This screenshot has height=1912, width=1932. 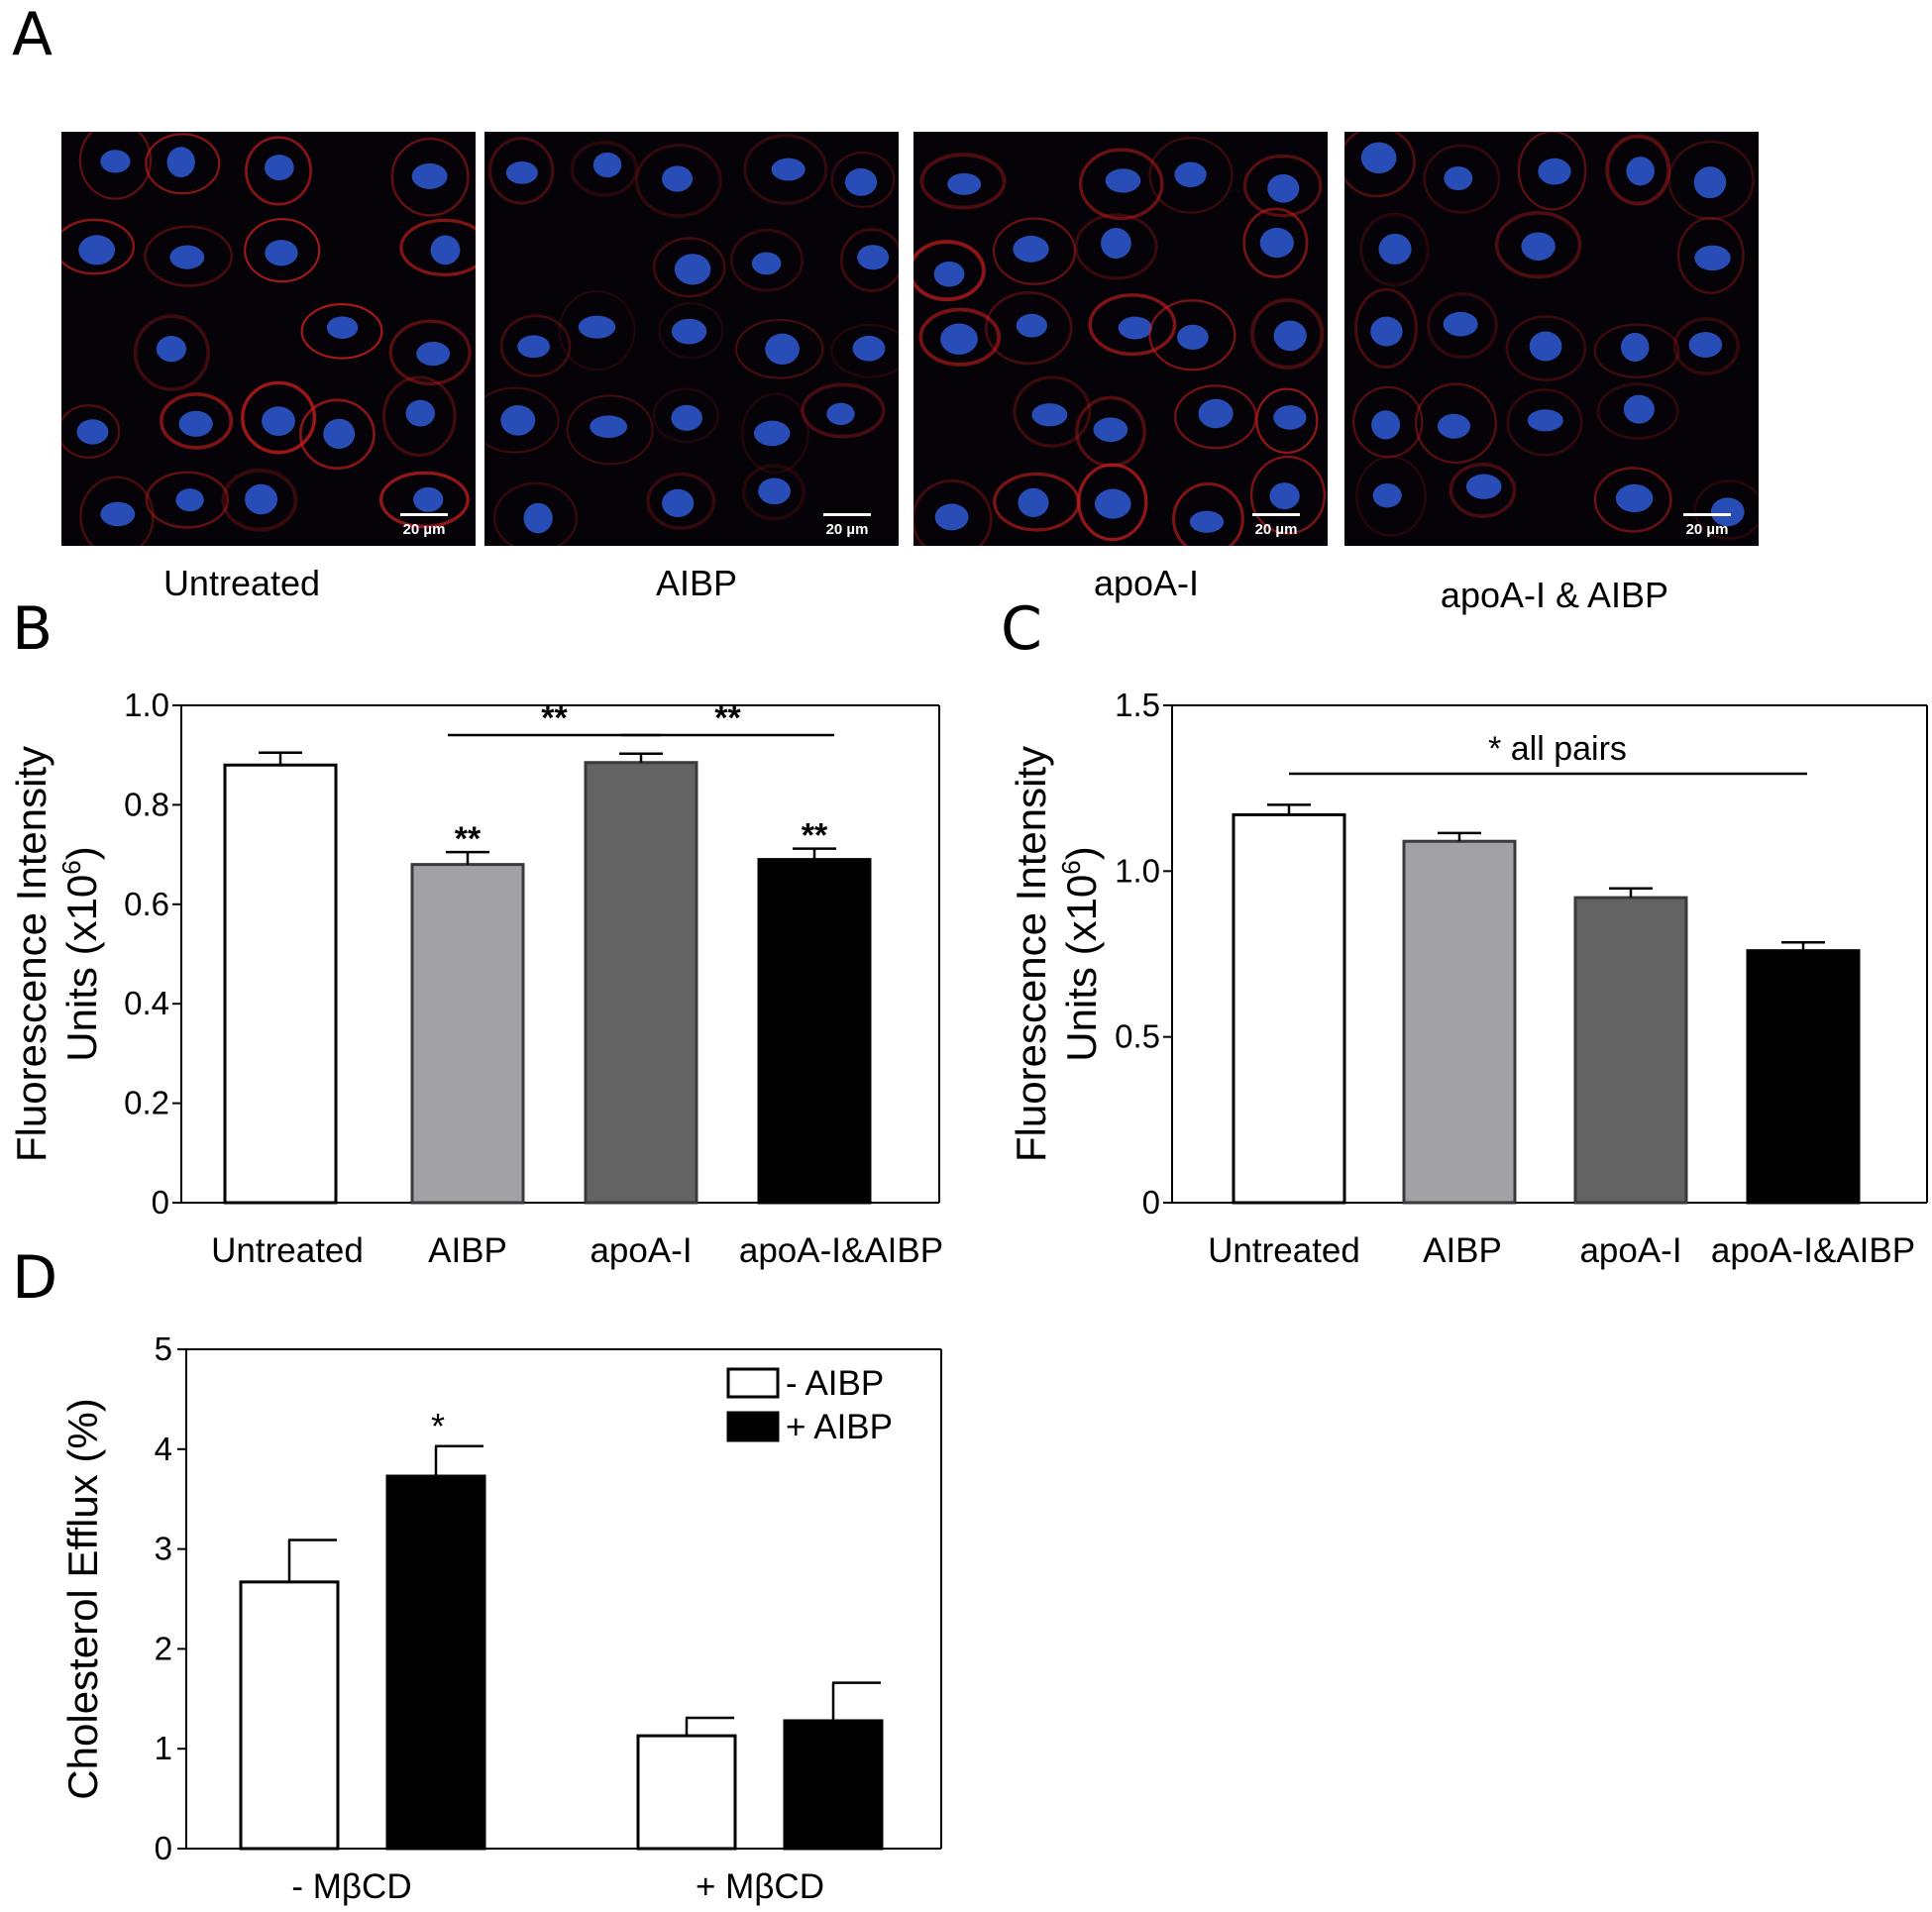 I want to click on y-tick-label: 2, so click(x=163, y=1648).